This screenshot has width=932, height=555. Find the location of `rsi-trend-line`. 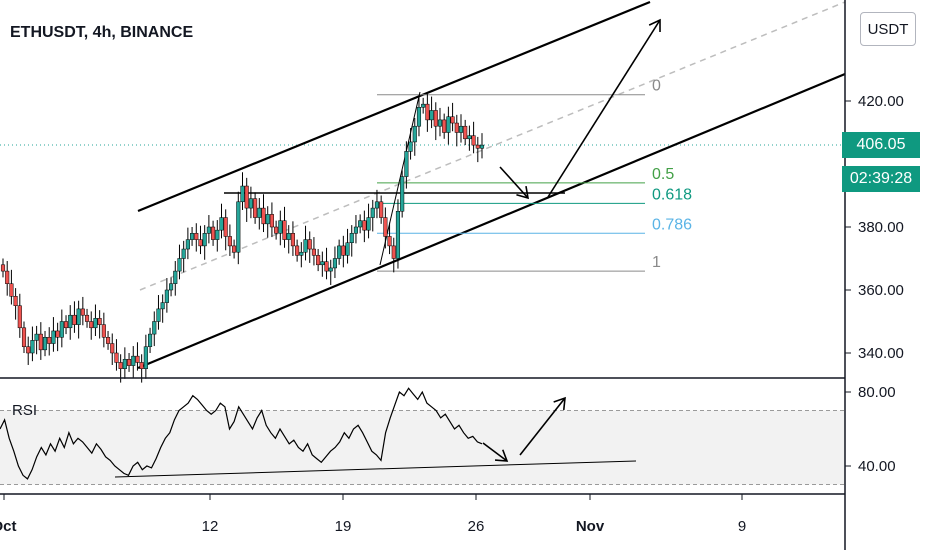

rsi-trend-line is located at coordinates (375, 469).